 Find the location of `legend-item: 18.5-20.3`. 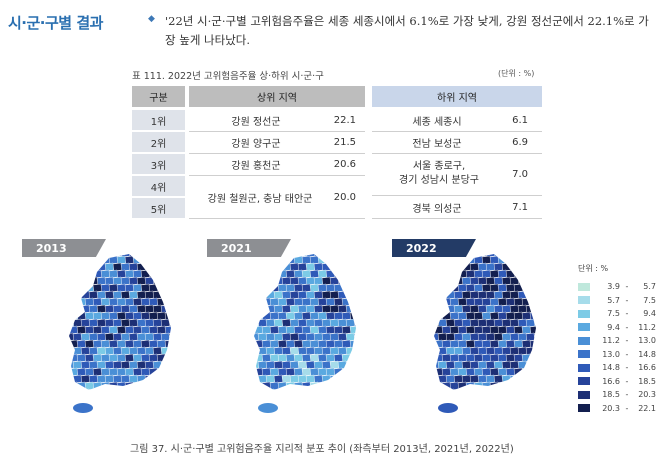

legend-item: 18.5-20.3 is located at coordinates (617, 394).